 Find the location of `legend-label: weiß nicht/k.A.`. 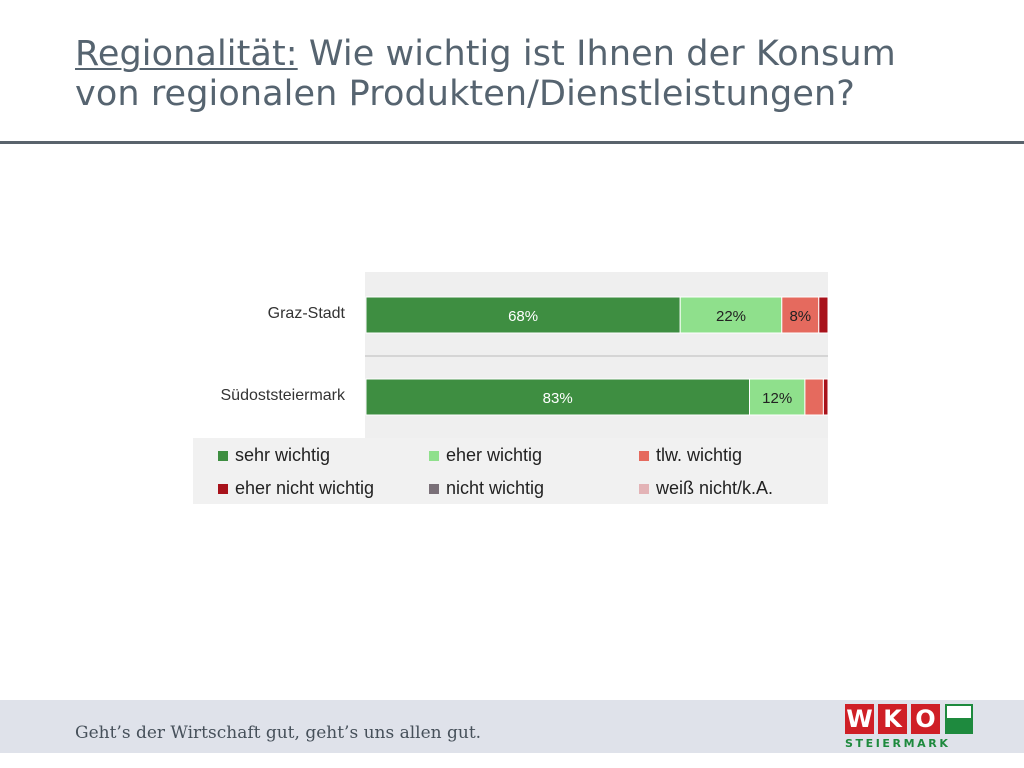

legend-label: weiß nicht/k.A. is located at coordinates (715, 488).